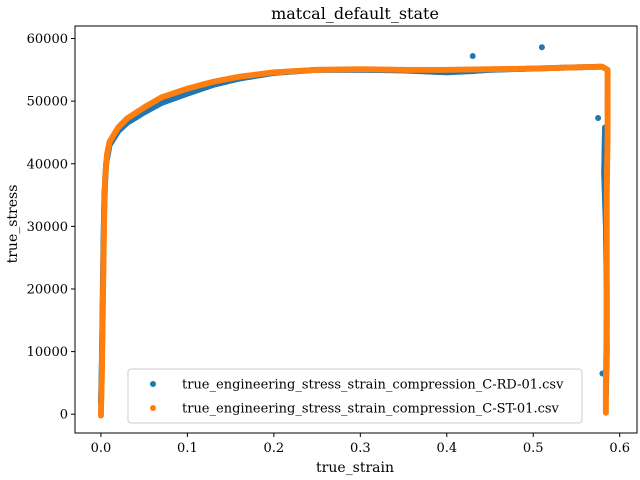 The height and width of the screenshot is (480, 640). What do you see at coordinates (13, 224) in the screenshot?
I see `y-axis-label: true_stress` at bounding box center [13, 224].